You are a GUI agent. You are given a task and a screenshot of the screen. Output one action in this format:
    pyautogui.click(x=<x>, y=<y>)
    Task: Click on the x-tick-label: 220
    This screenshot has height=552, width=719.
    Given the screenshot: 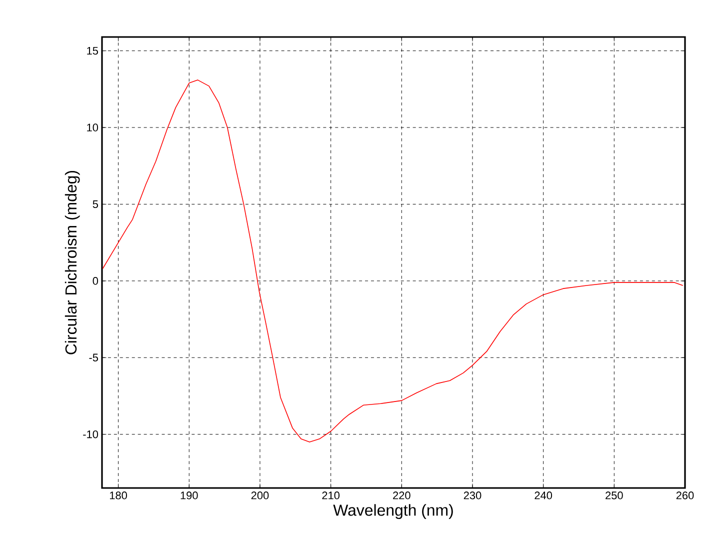 What is the action you would take?
    pyautogui.click(x=401, y=496)
    